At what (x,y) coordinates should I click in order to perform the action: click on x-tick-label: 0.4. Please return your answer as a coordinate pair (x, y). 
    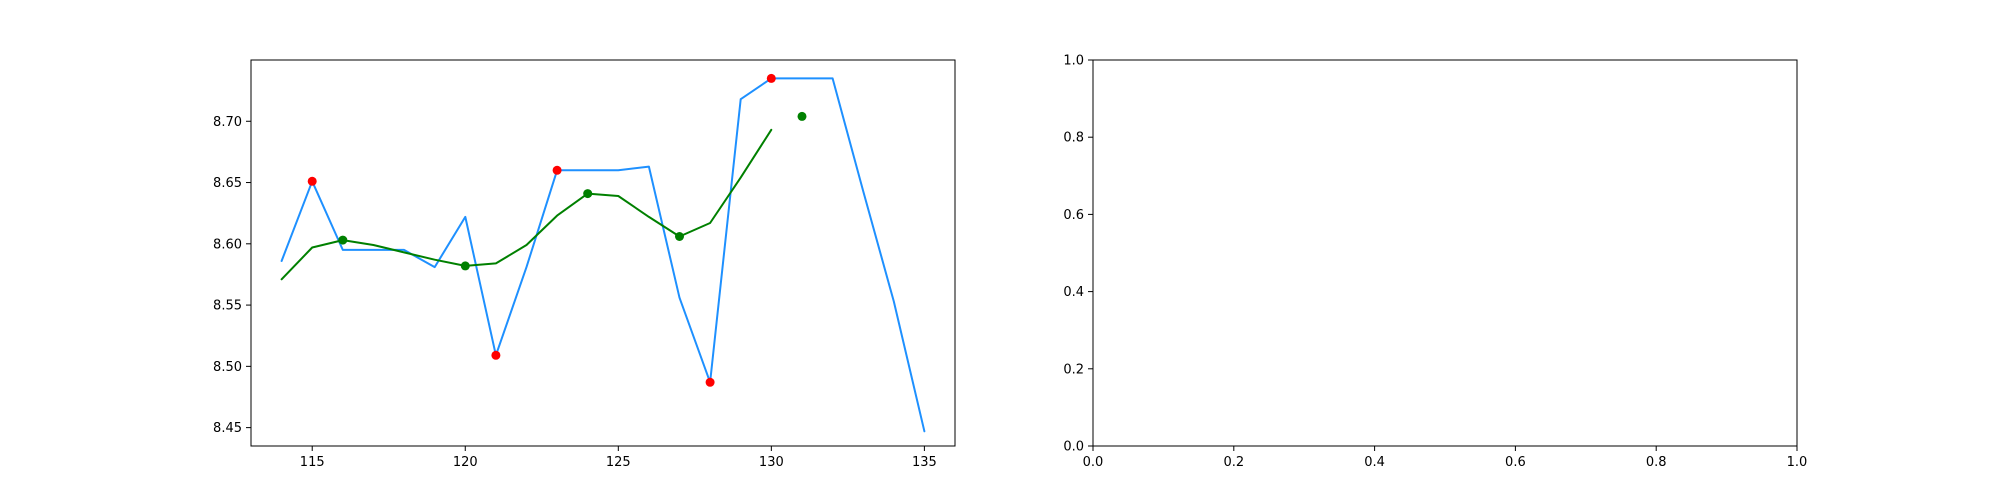
    Looking at the image, I should click on (1374, 462).